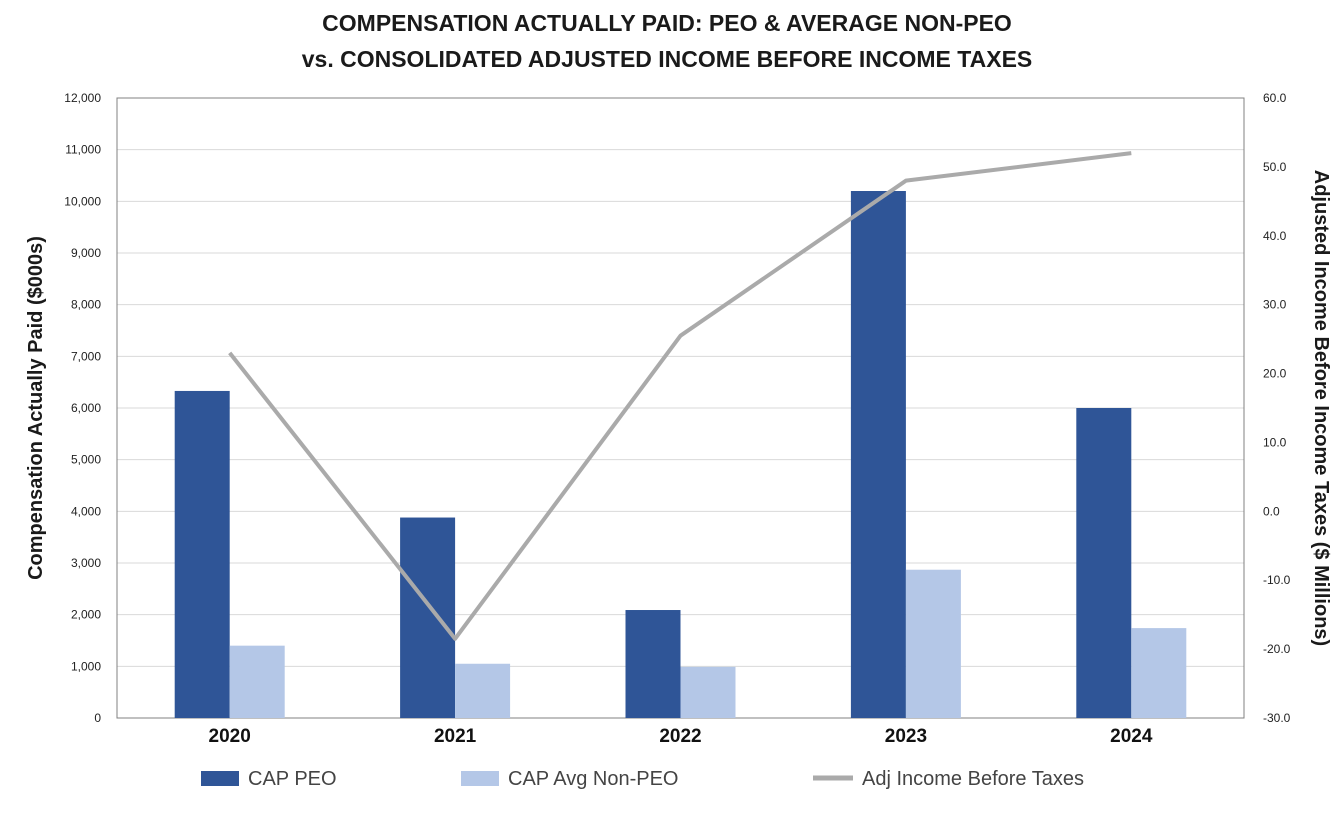 This screenshot has width=1334, height=816. I want to click on right-tick-label: 50.0, so click(1275, 167).